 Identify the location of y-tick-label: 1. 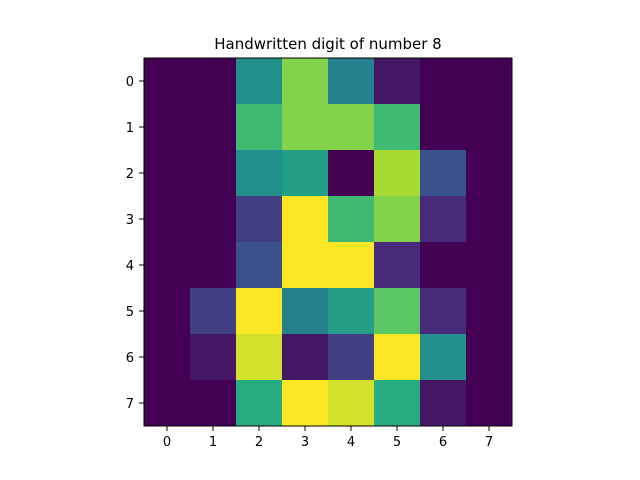
(130, 128).